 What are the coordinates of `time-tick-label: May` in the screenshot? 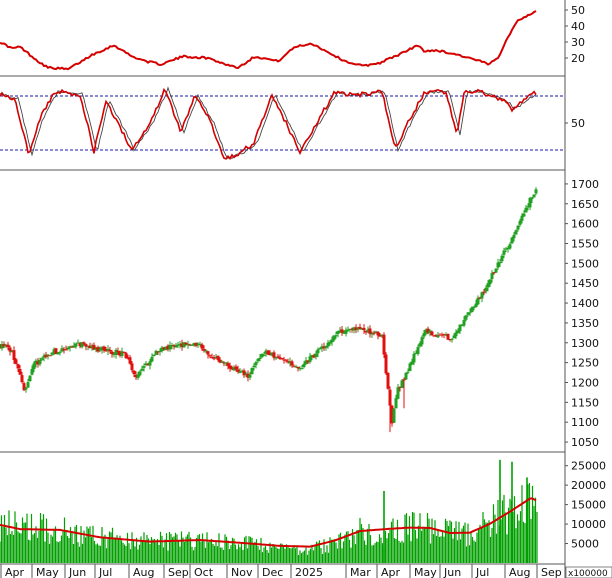 It's located at (47, 572).